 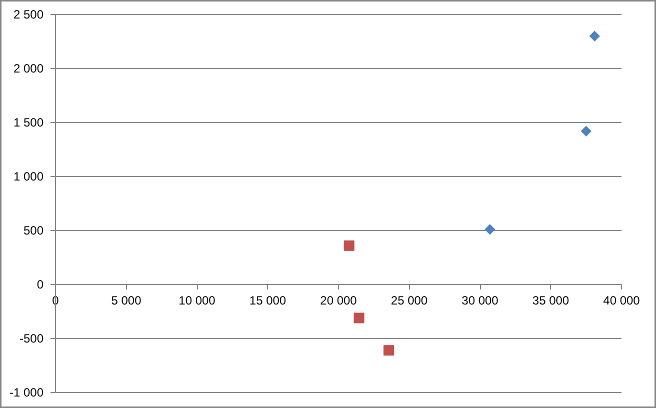 I want to click on x-tick-label: 20 000, so click(x=339, y=301).